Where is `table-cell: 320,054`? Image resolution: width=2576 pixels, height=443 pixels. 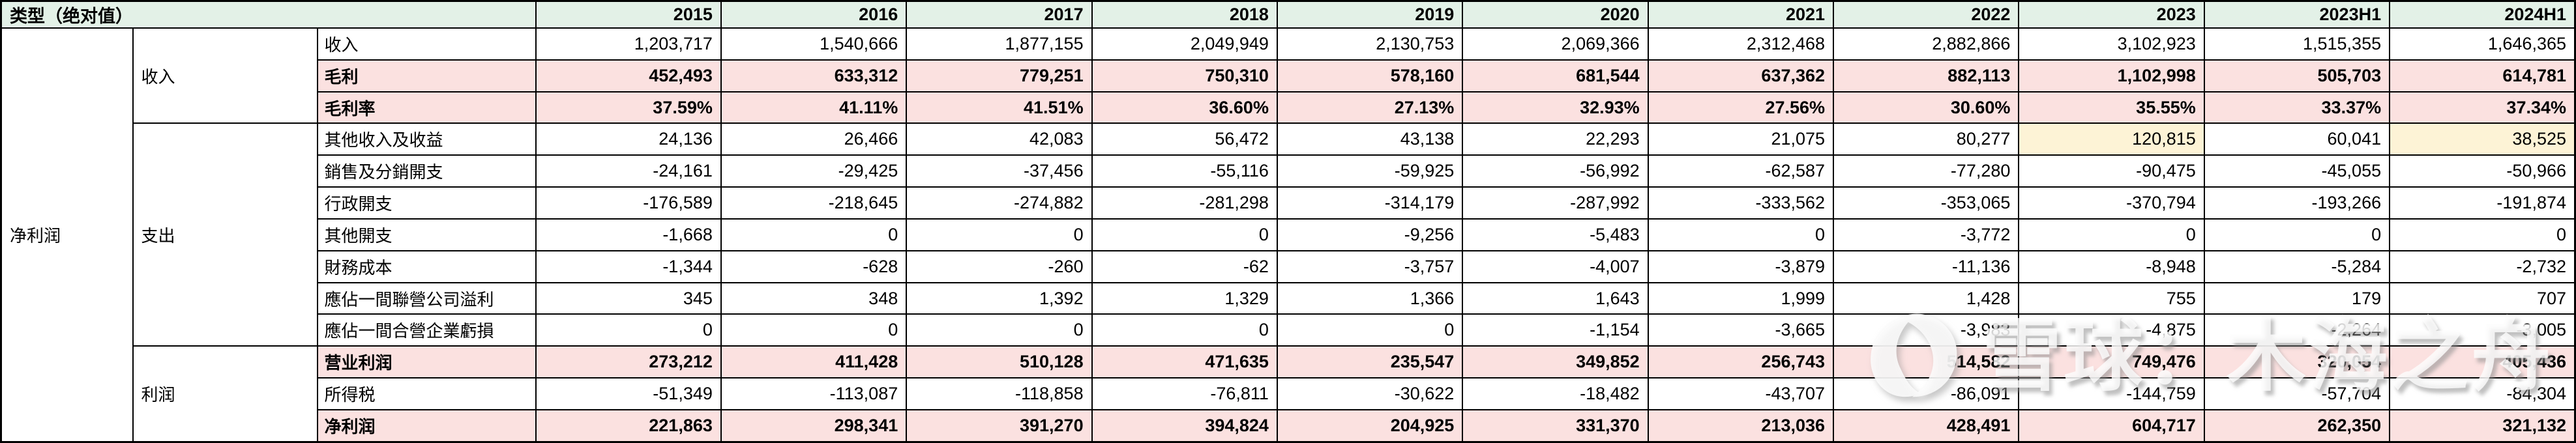 table-cell: 320,054 is located at coordinates (2297, 362).